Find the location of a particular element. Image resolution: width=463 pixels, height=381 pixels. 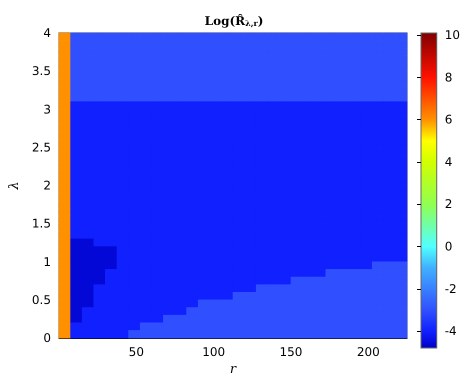

y-axis-title: λ is located at coordinates (14, 186).